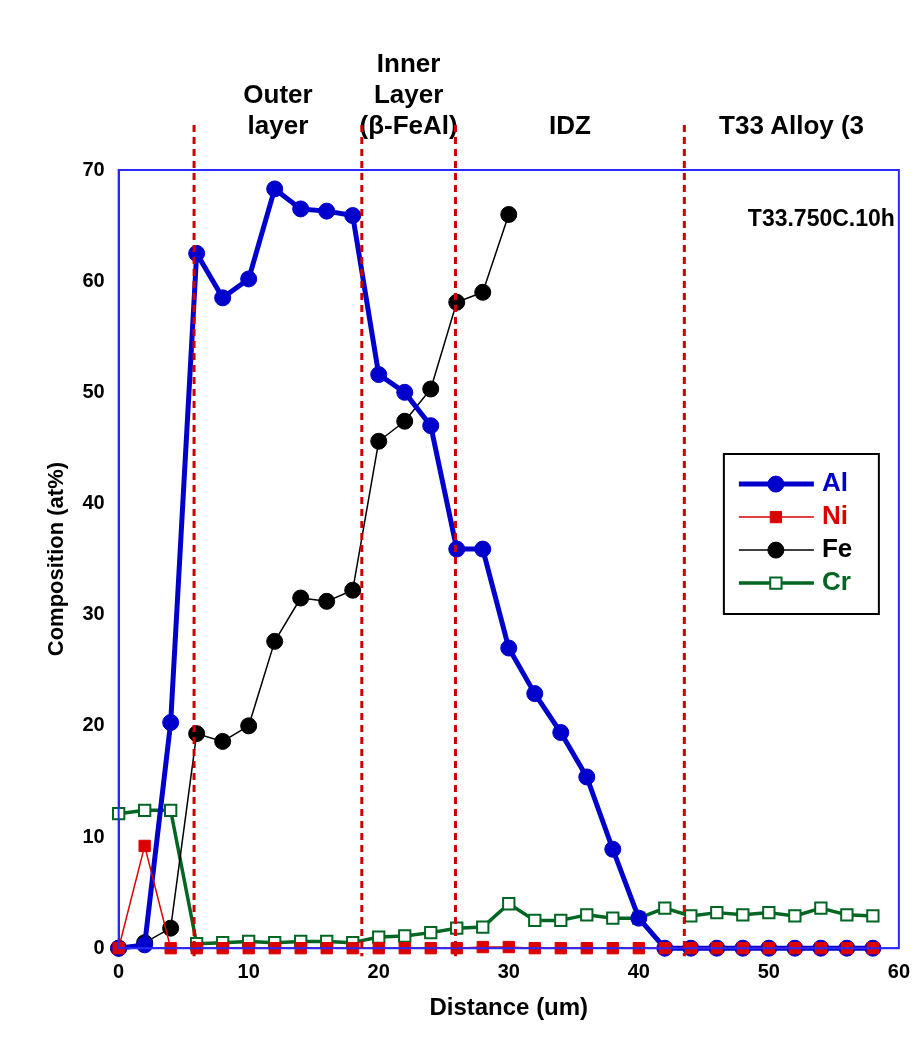 The height and width of the screenshot is (1051, 916). What do you see at coordinates (509, 1007) in the screenshot?
I see `x-axis-title: Distance (um)` at bounding box center [509, 1007].